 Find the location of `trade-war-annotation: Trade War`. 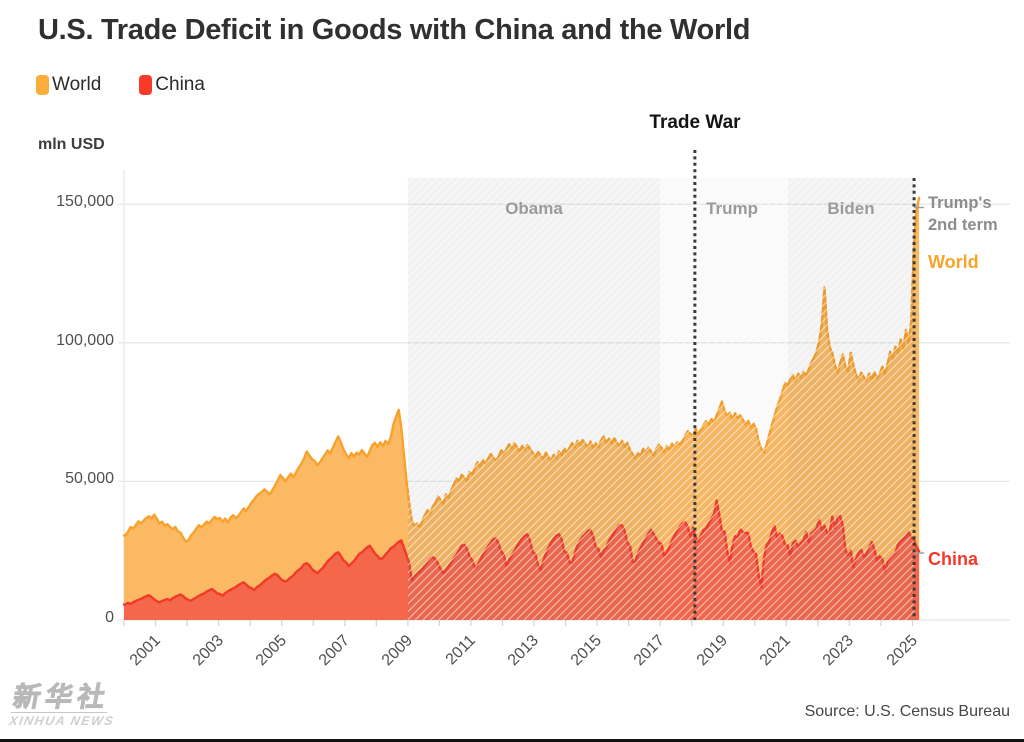

trade-war-annotation: Trade War is located at coordinates (695, 122).